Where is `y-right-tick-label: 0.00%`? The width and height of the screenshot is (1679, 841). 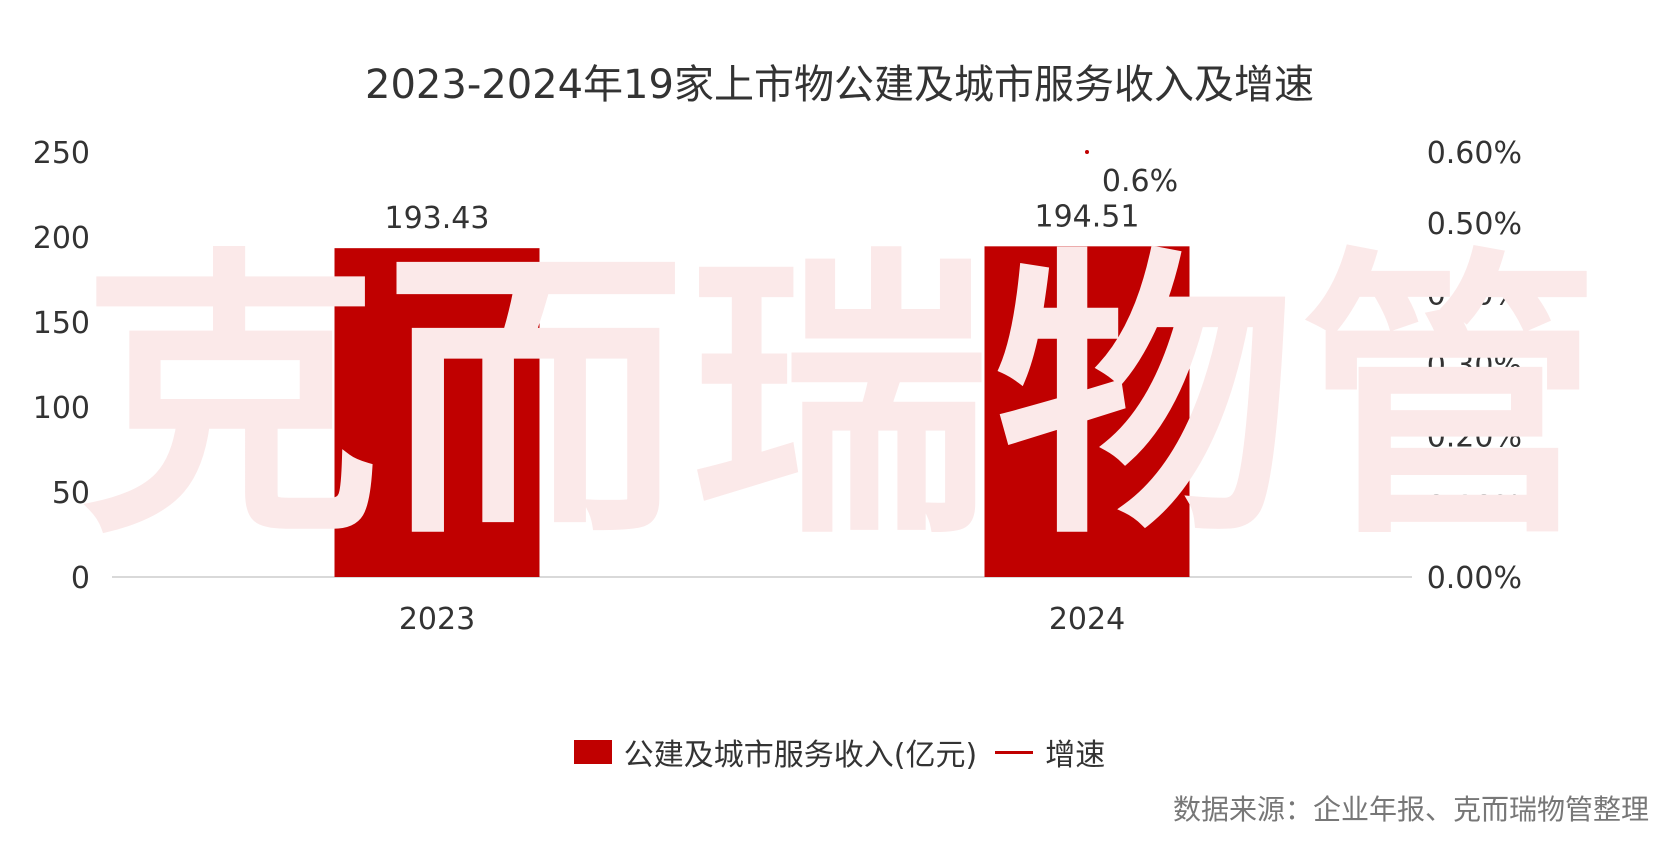 y-right-tick-label: 0.00% is located at coordinates (1474, 578).